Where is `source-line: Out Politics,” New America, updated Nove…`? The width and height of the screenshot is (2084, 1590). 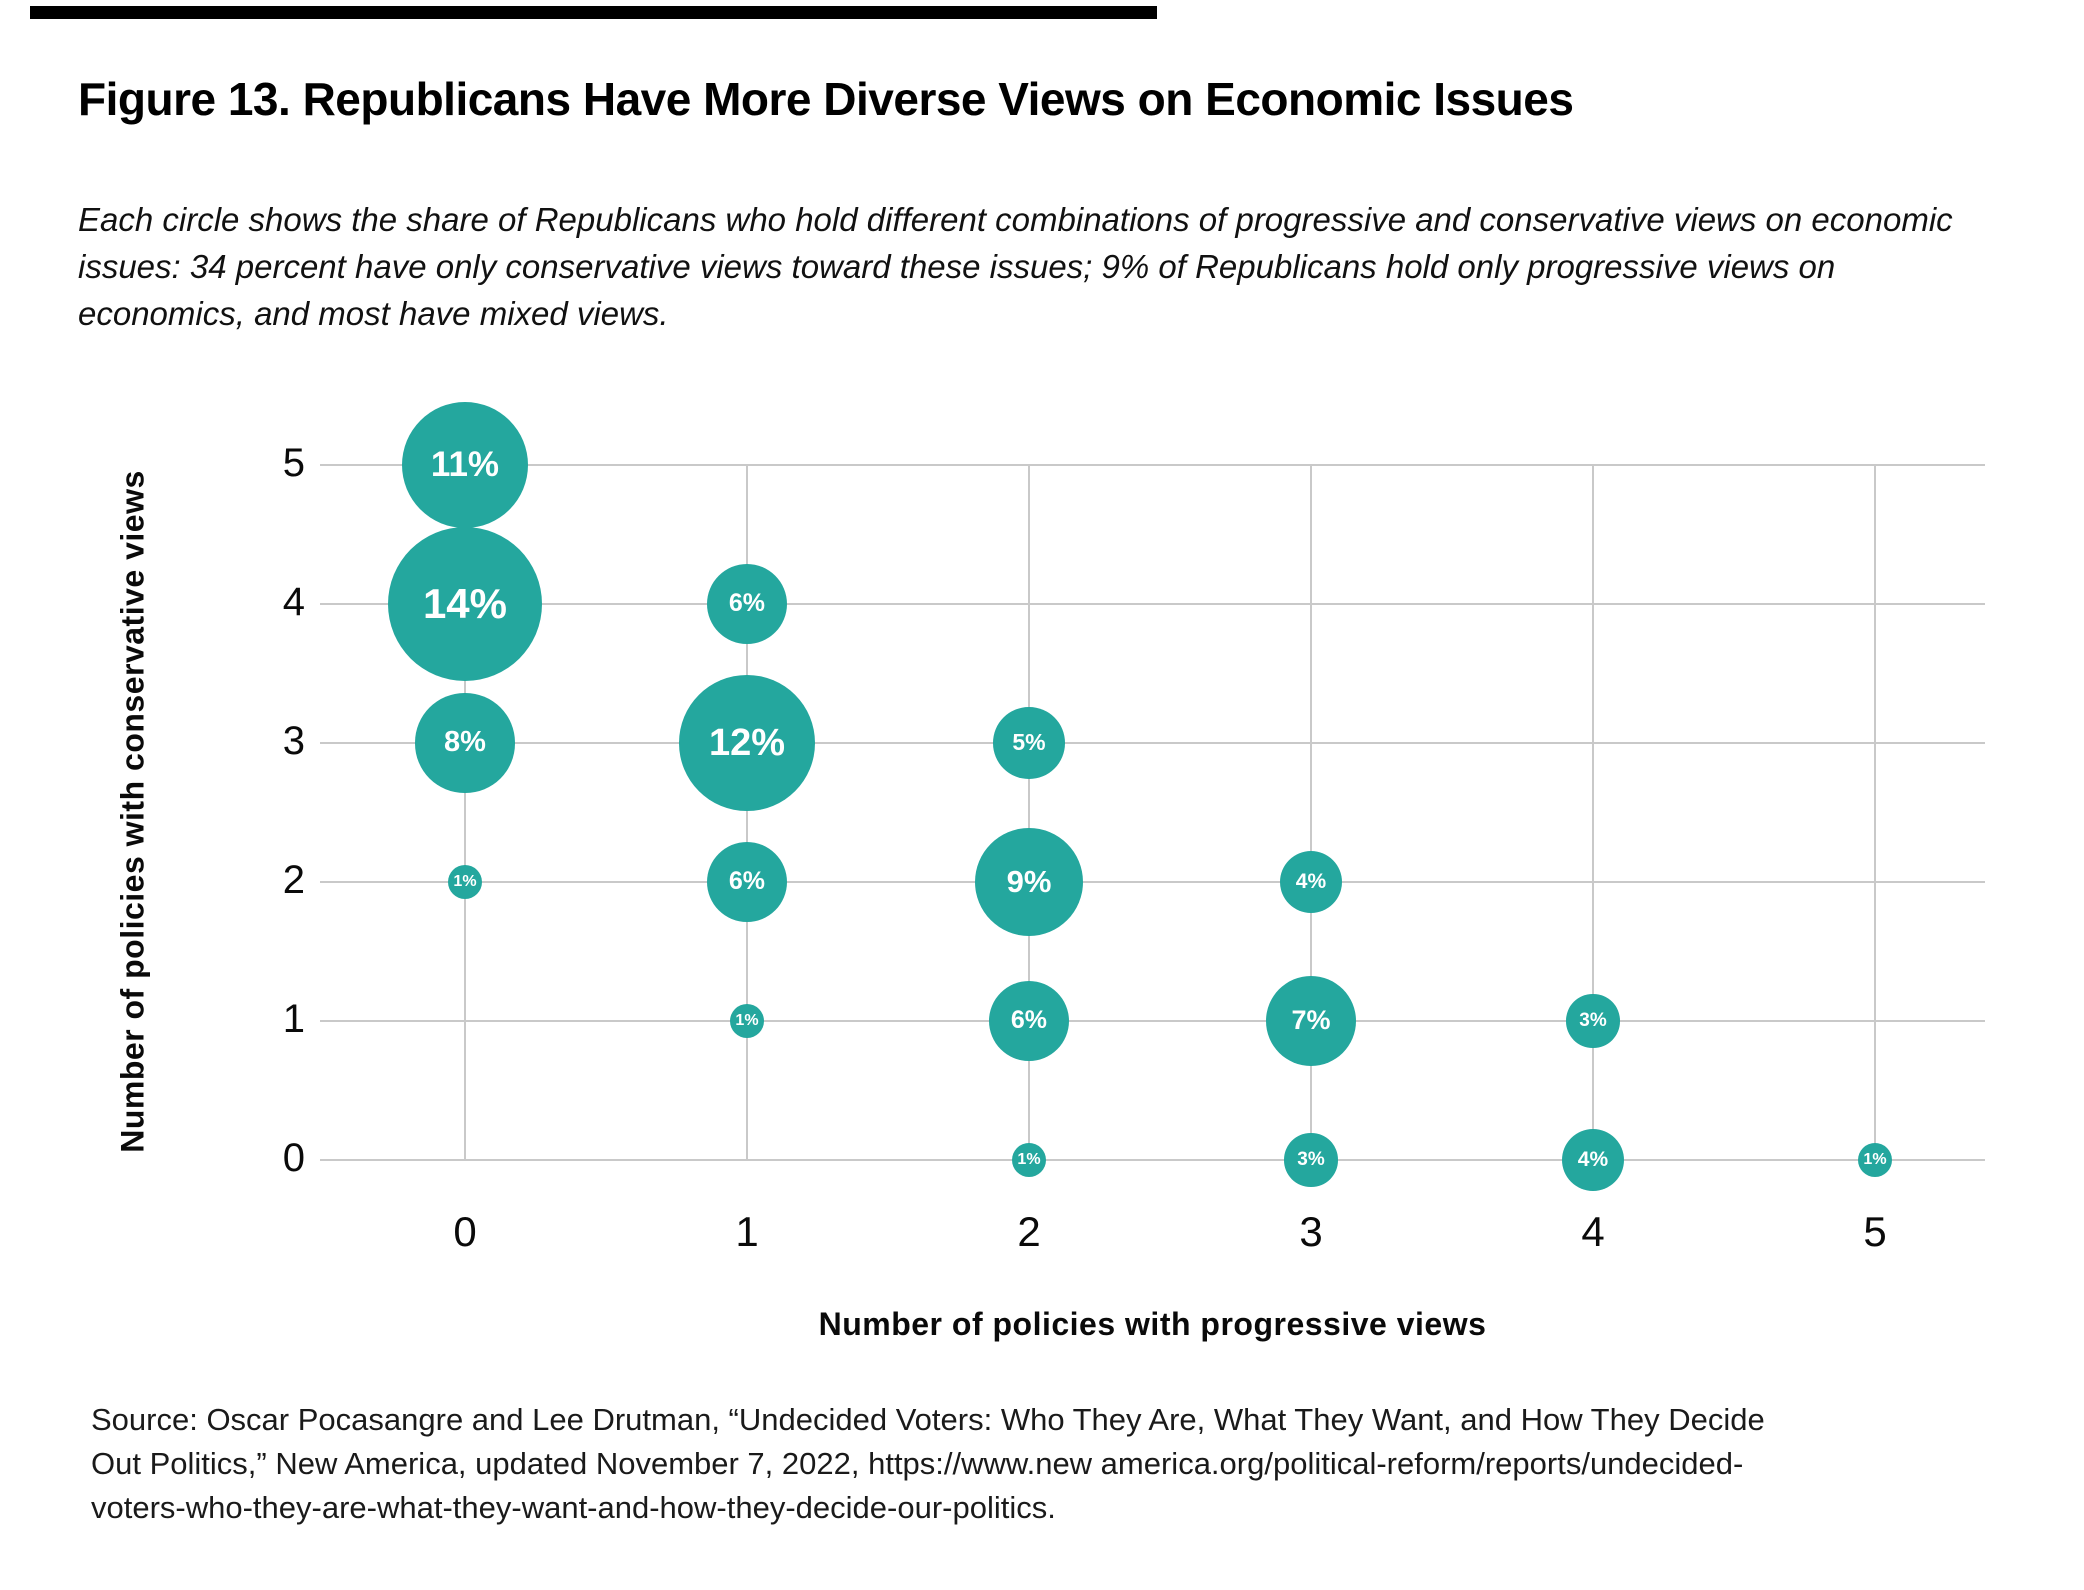
source-line: Out Politics,” New America, updated Nove… is located at coordinates (917, 1463).